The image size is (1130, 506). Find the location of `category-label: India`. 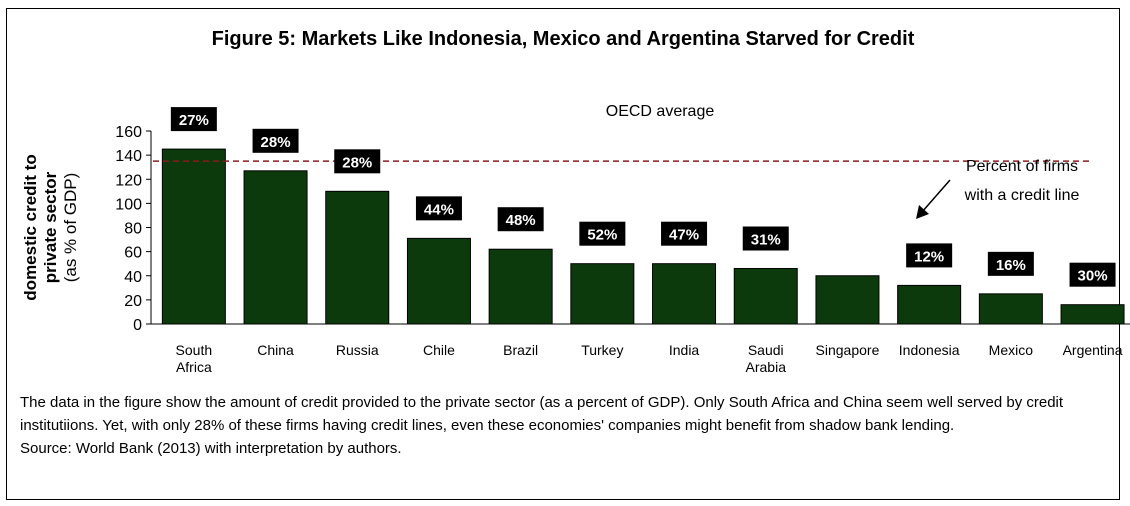

category-label: India is located at coordinates (684, 350).